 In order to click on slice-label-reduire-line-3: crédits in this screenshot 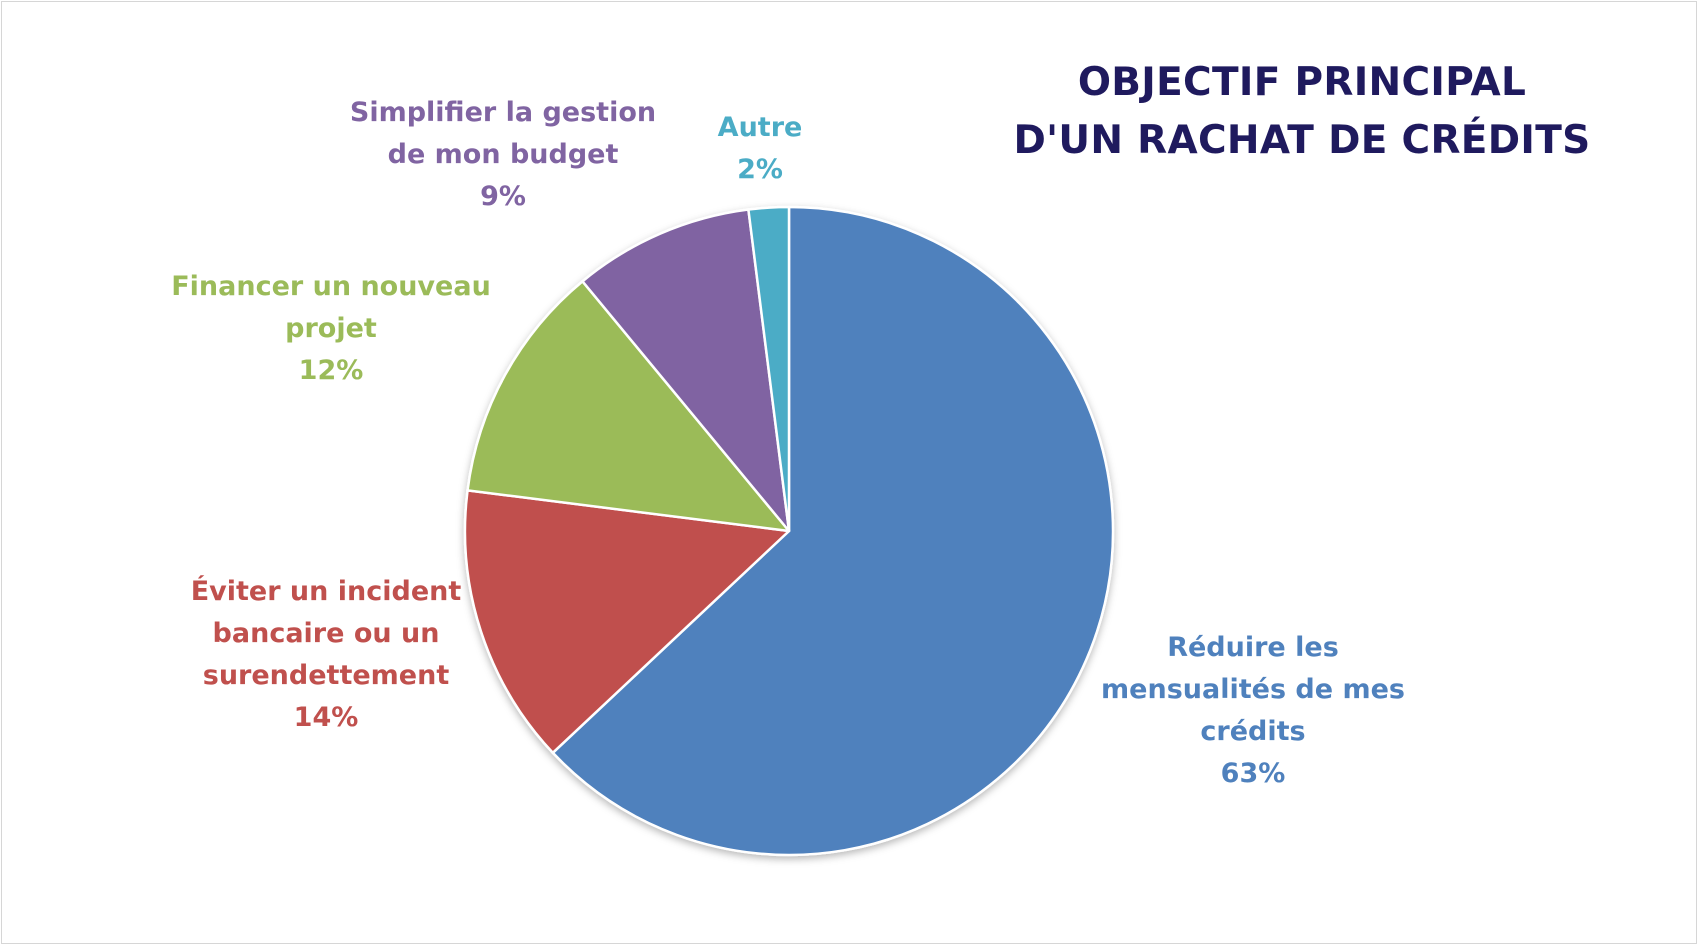, I will do `click(1253, 731)`.